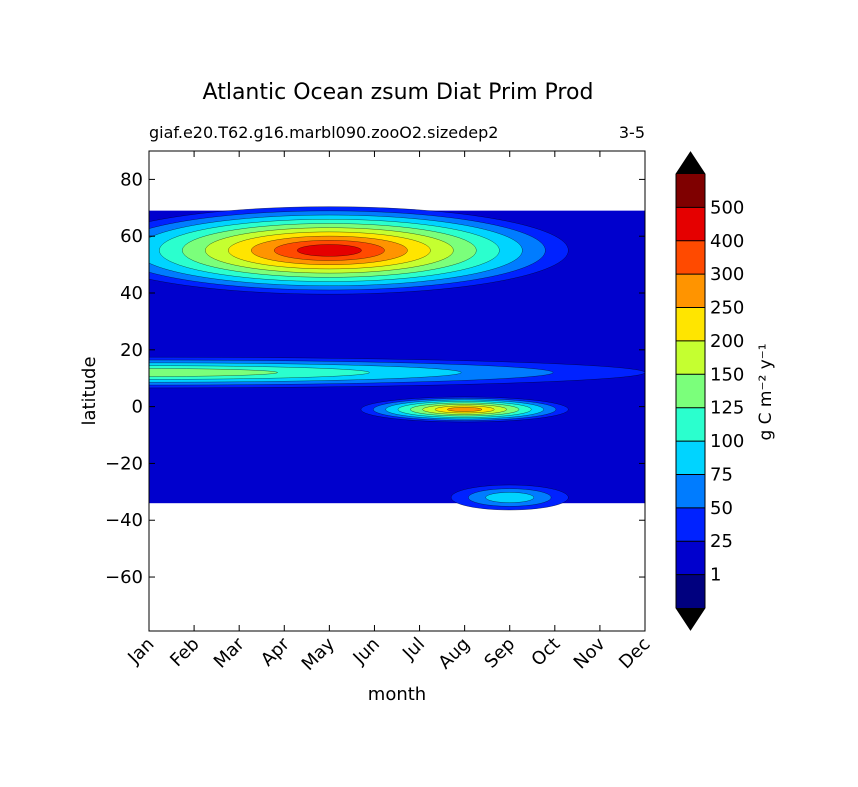  I want to click on y-tick-label: 80, so click(131, 179).